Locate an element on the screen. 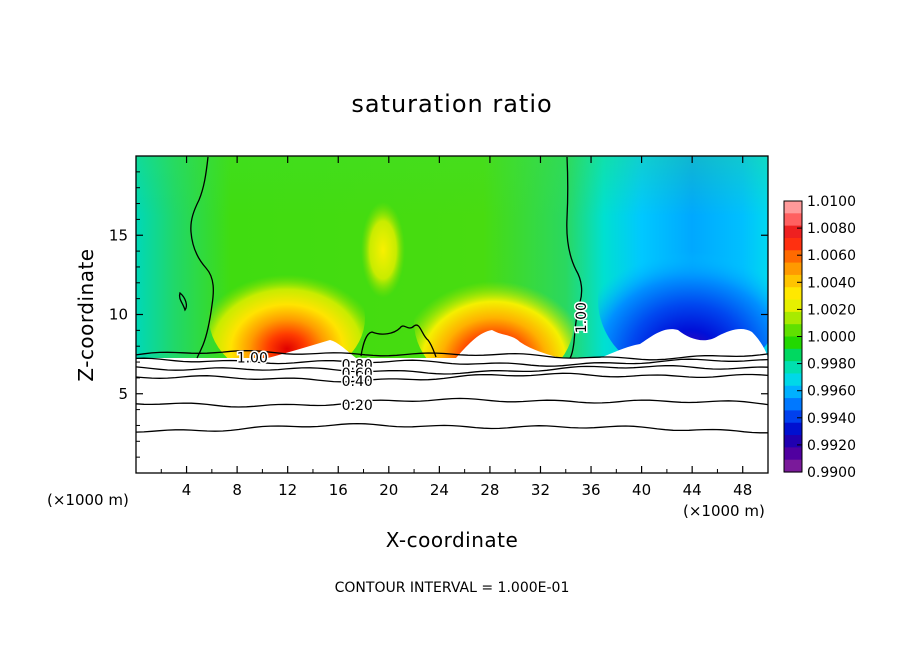 The height and width of the screenshot is (654, 904). y-axis-label: Z-coordinate is located at coordinates (86, 314).